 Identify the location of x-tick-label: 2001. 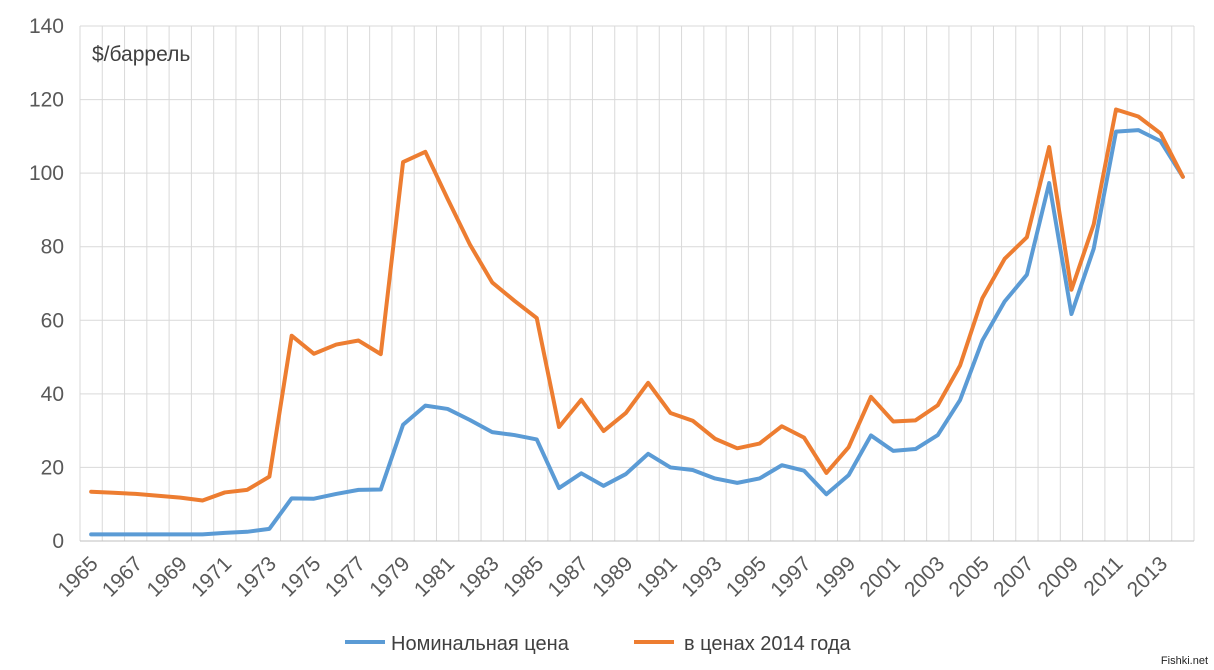
(879, 576).